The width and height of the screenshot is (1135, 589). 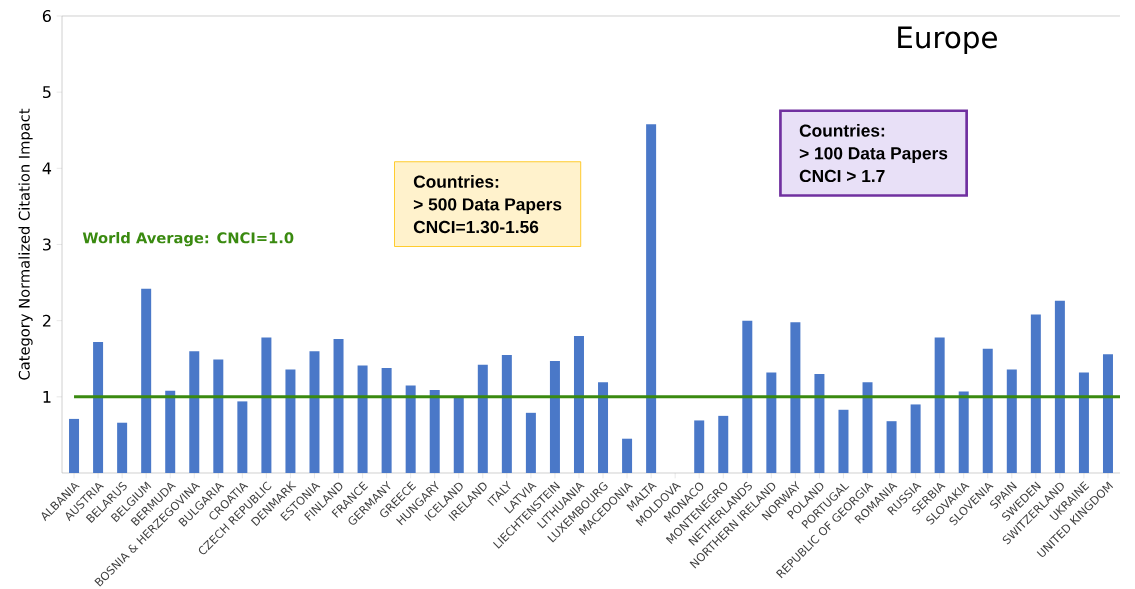 I want to click on y-tick-label: 5, so click(x=47, y=92).